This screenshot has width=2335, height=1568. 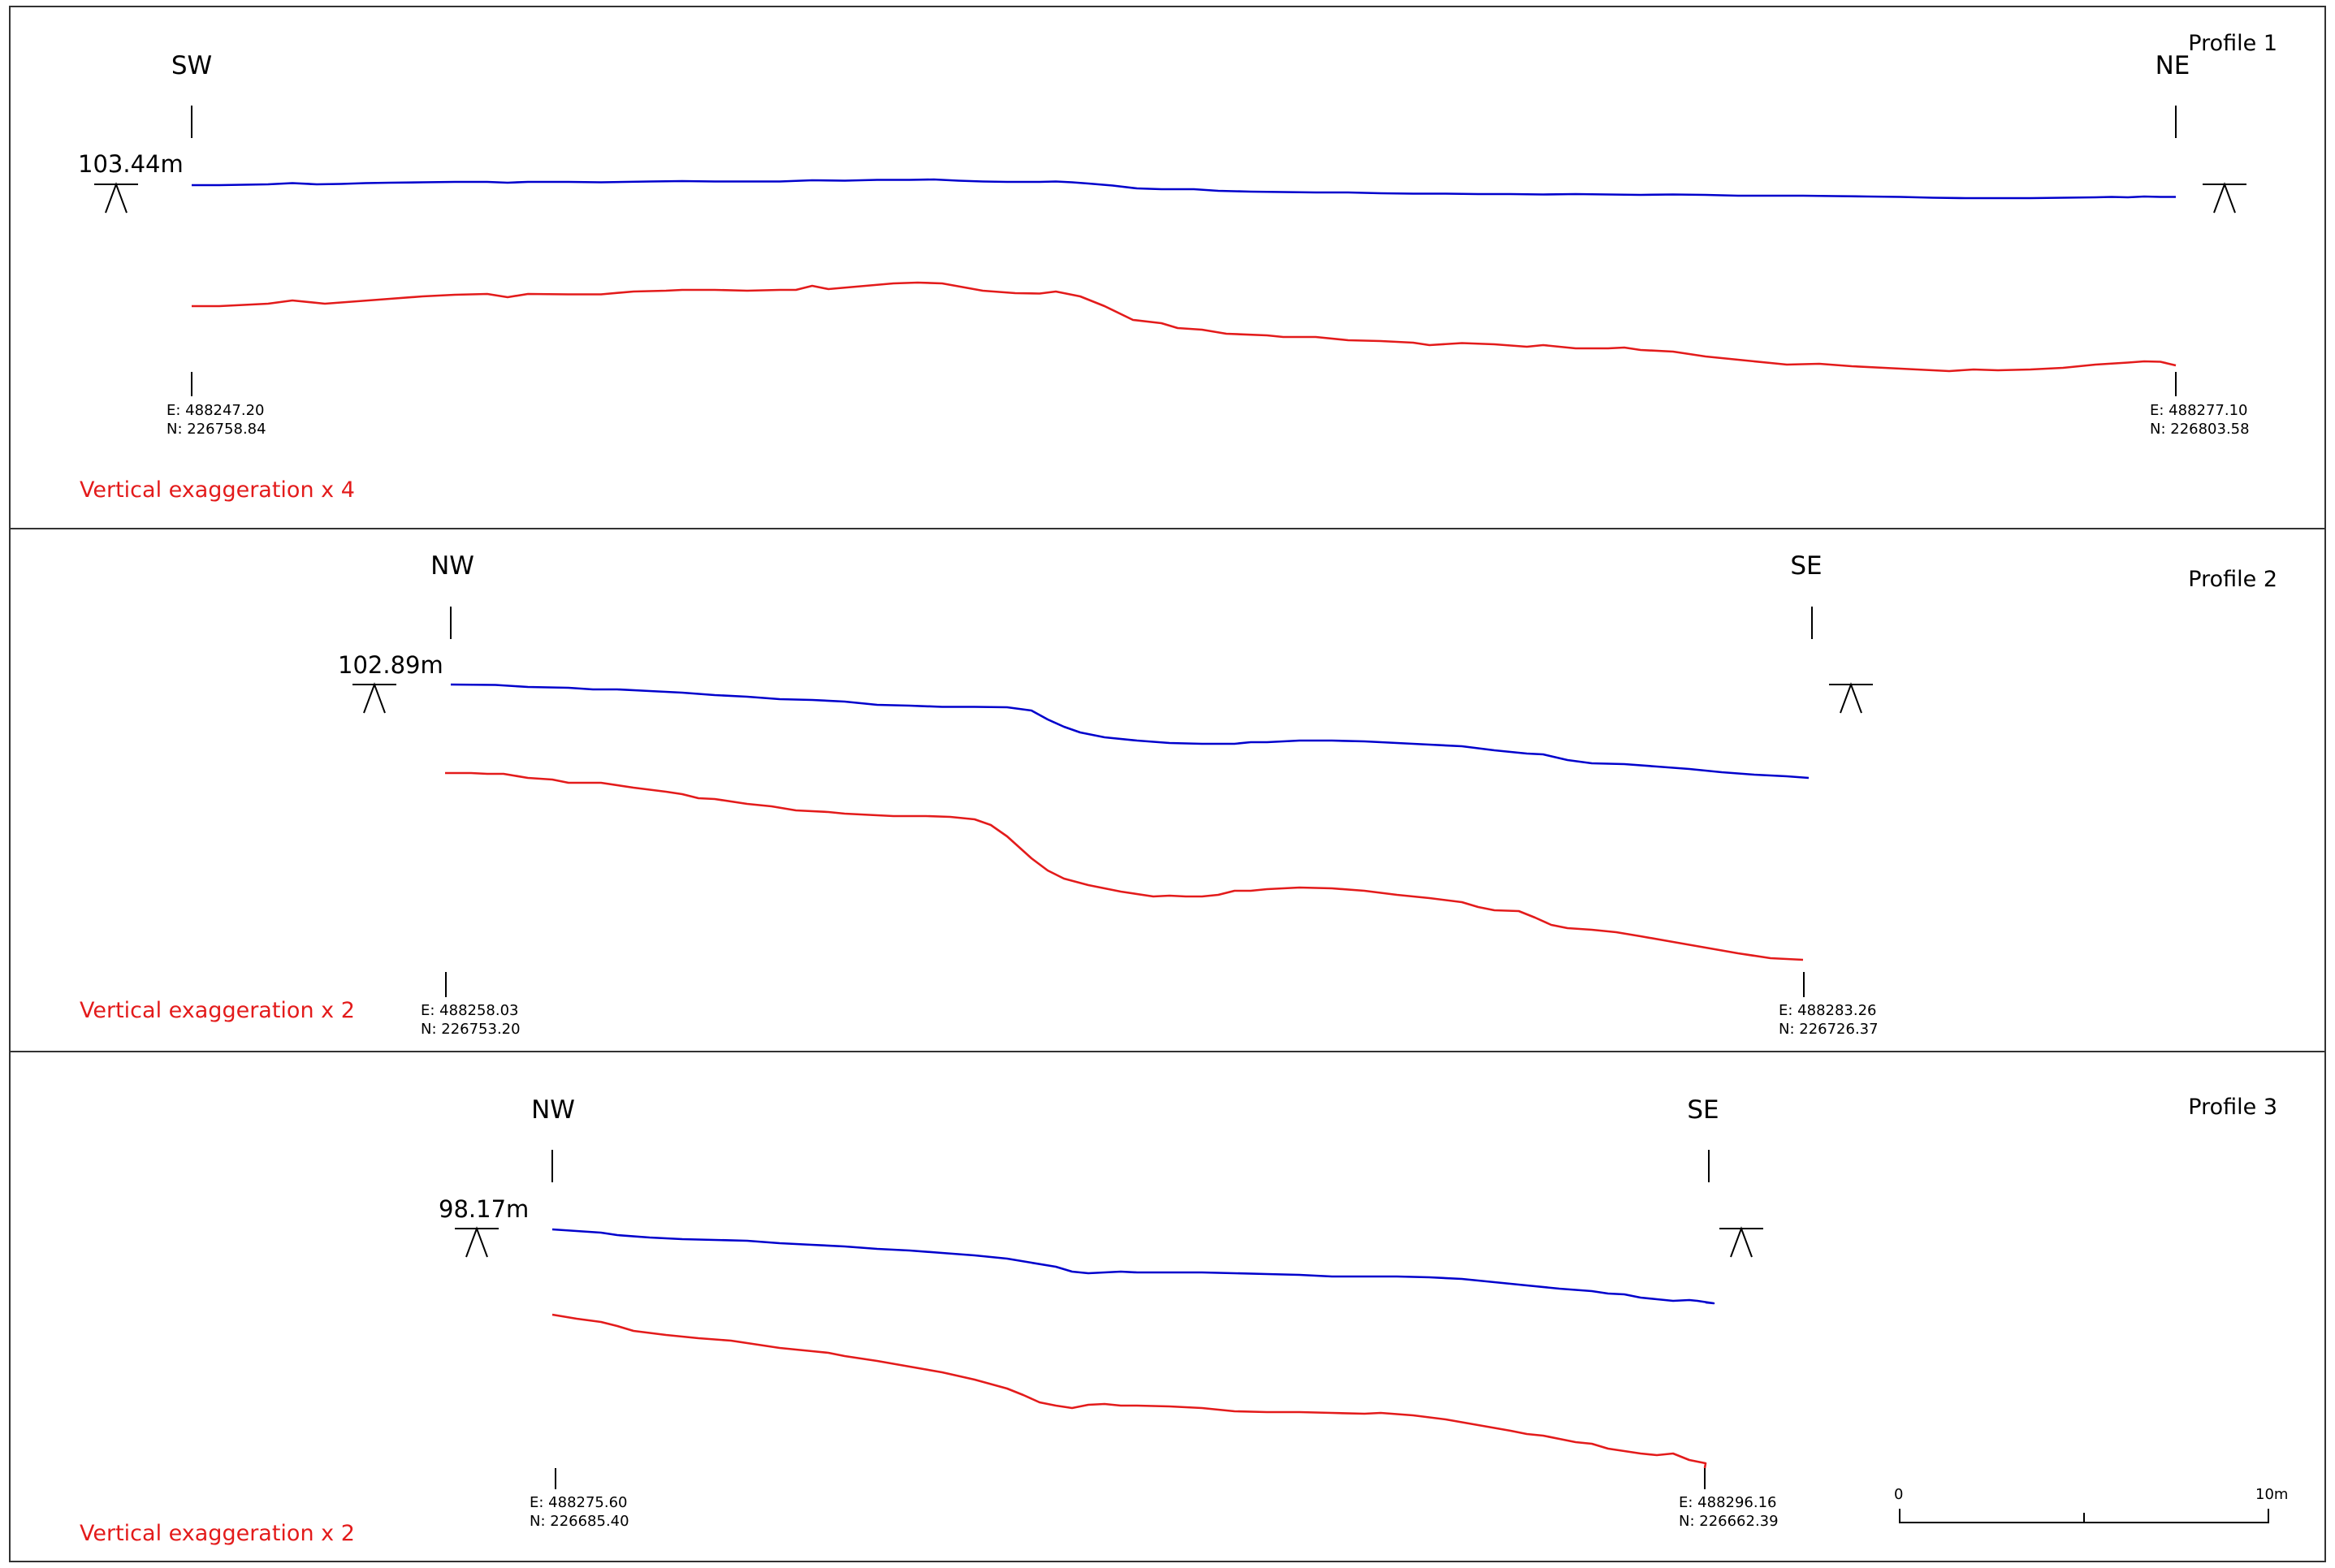 I want to click on profile-2-start-easting: E: 488258.03, so click(x=470, y=1010).